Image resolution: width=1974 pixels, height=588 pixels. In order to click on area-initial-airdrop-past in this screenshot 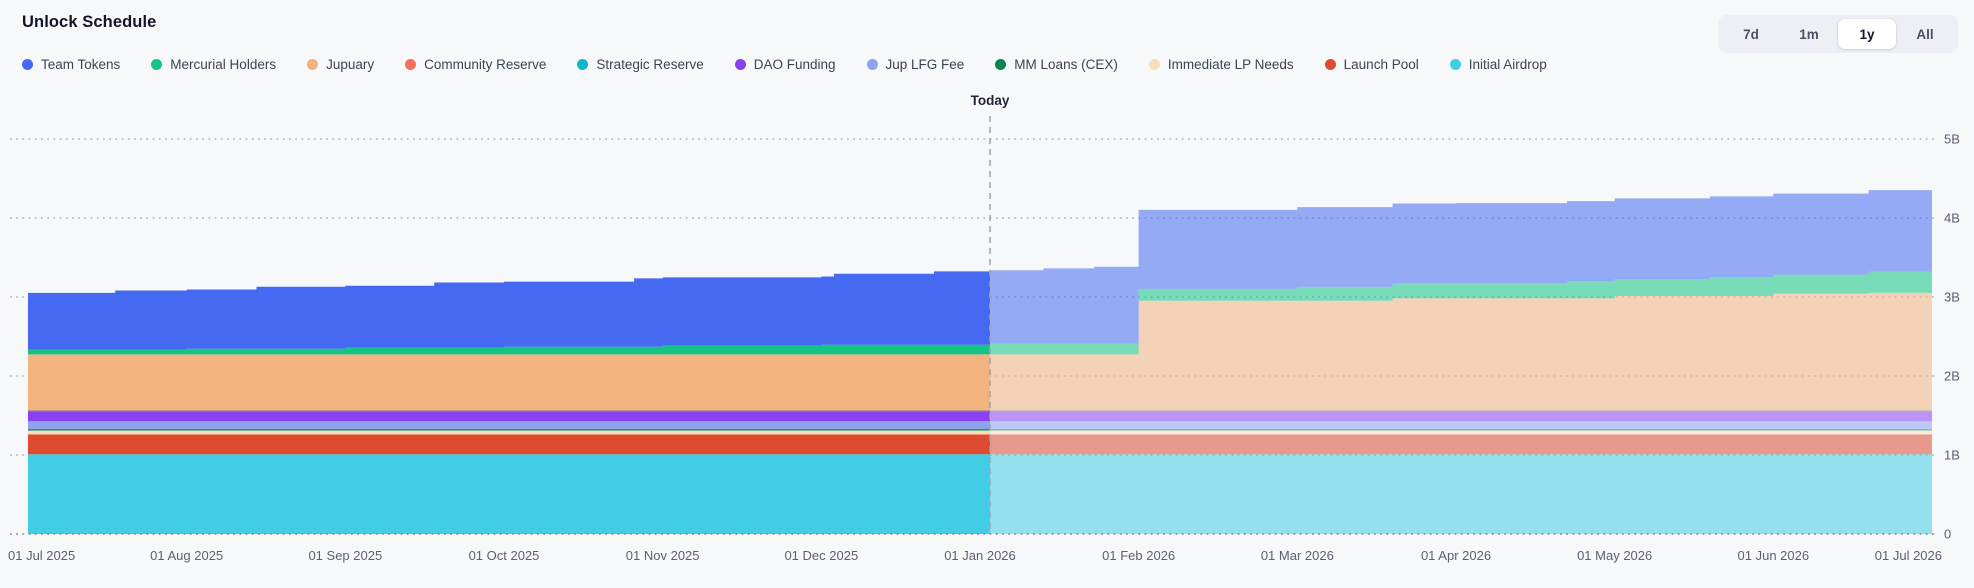, I will do `click(980, 494)`.